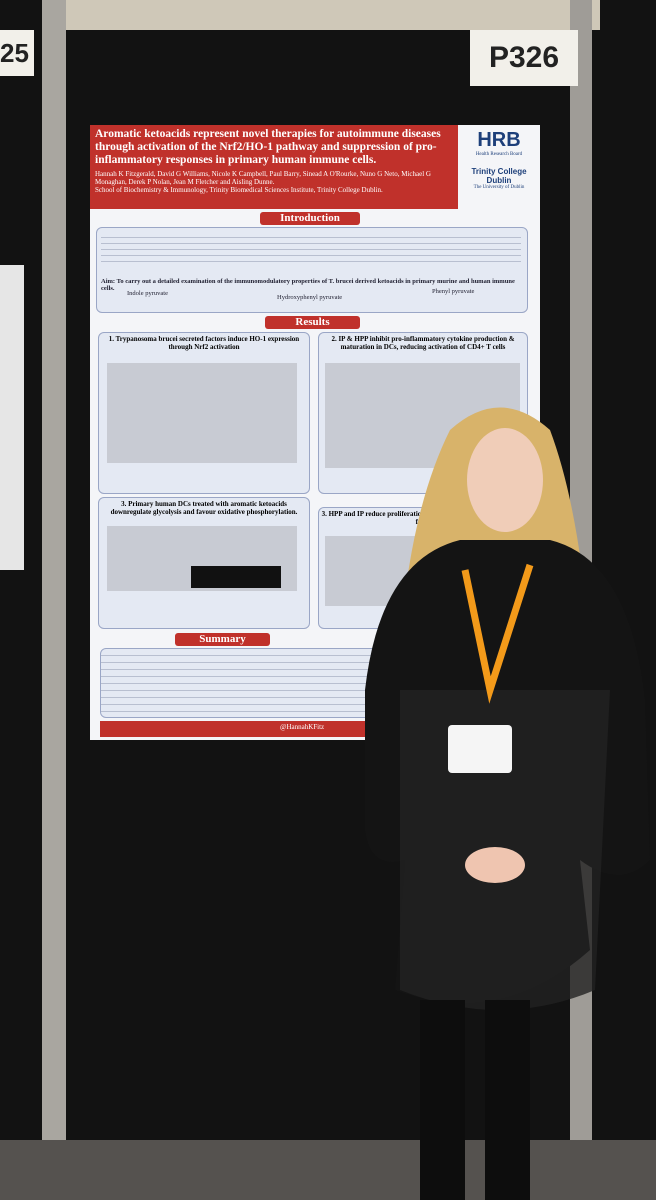  Describe the element at coordinates (499, 140) in the screenshot. I see `hrb-logo: HRB` at that location.